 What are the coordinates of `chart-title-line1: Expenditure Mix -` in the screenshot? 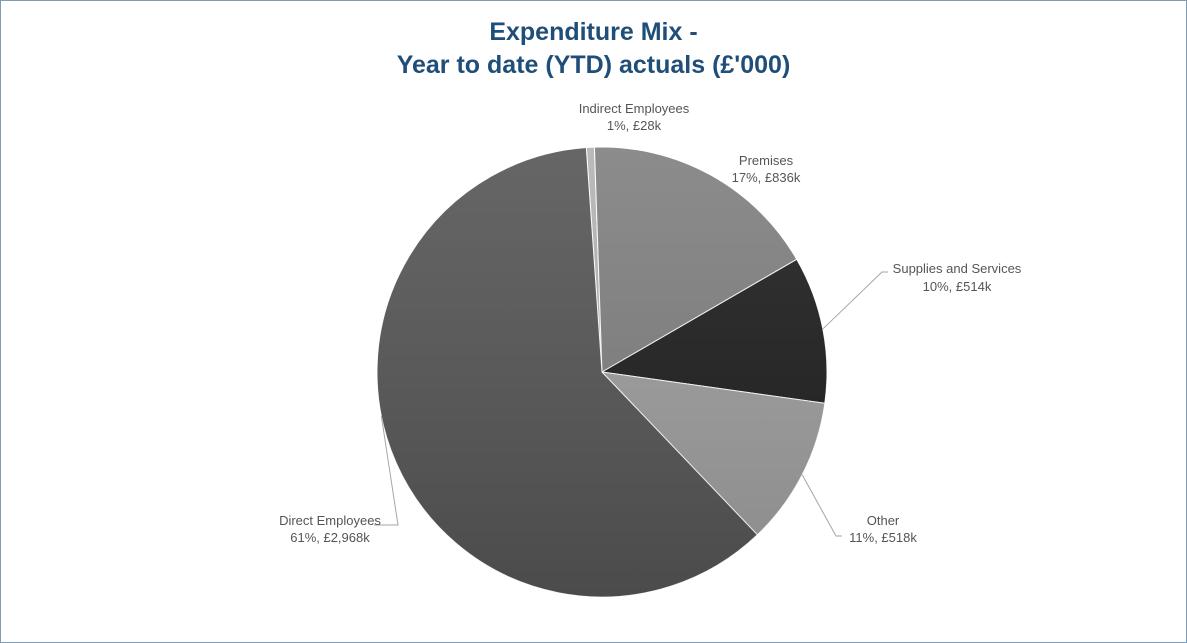 It's located at (593, 32).